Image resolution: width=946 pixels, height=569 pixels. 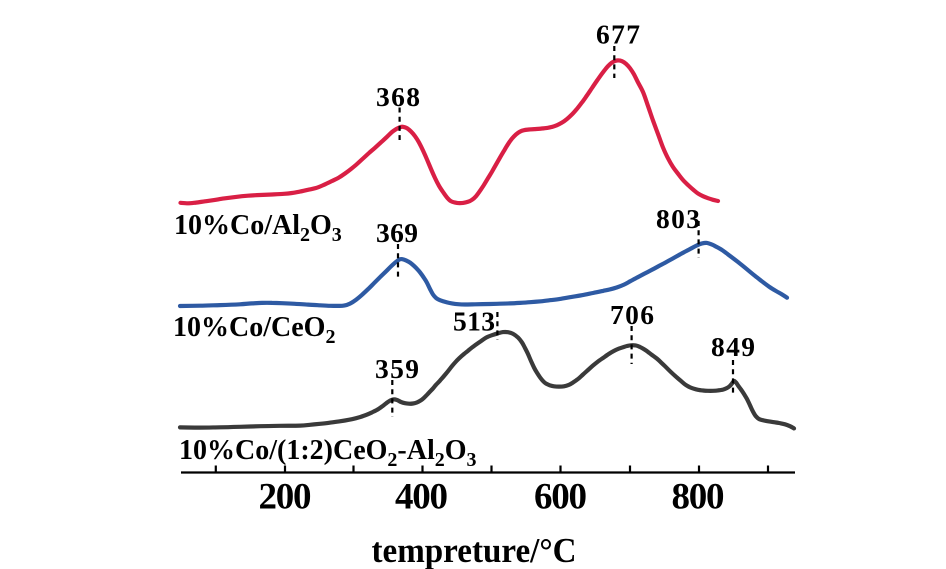 I want to click on svg-text: 369, so click(x=397, y=232).